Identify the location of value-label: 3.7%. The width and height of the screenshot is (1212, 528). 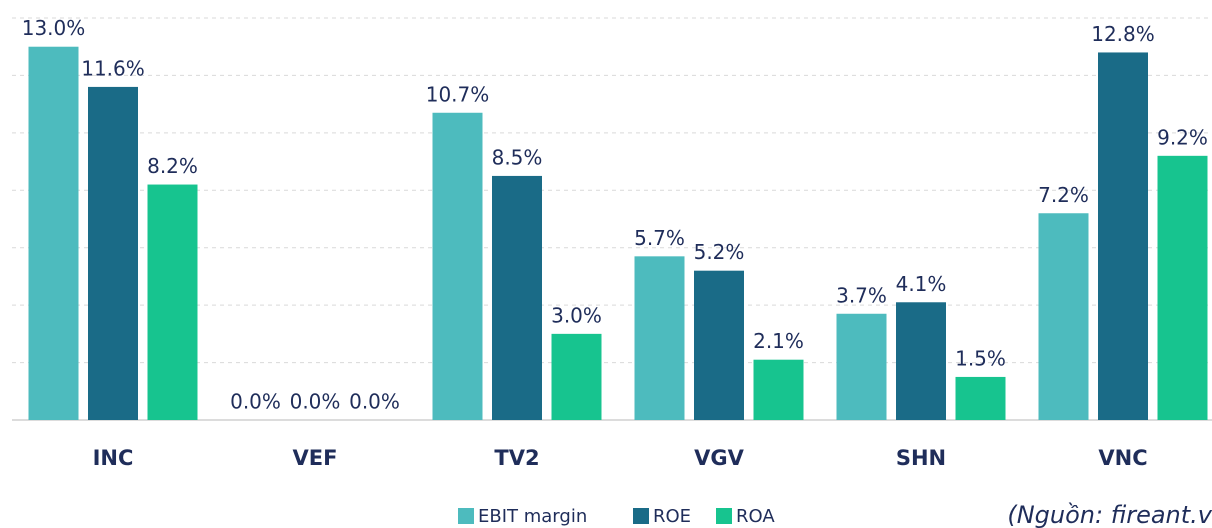
(861, 295).